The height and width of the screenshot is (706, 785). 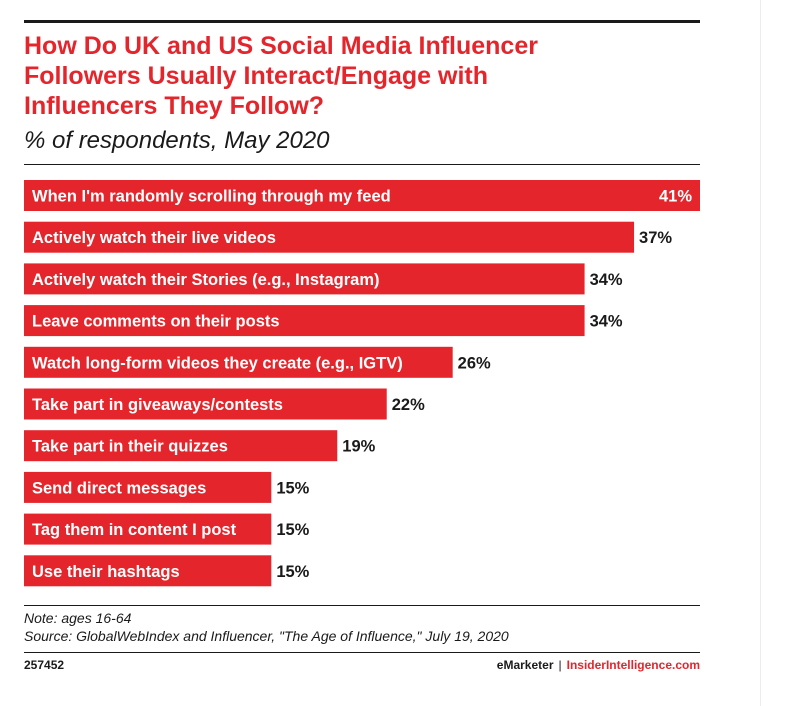 I want to click on bar-value-label-9: 15%, so click(x=292, y=530).